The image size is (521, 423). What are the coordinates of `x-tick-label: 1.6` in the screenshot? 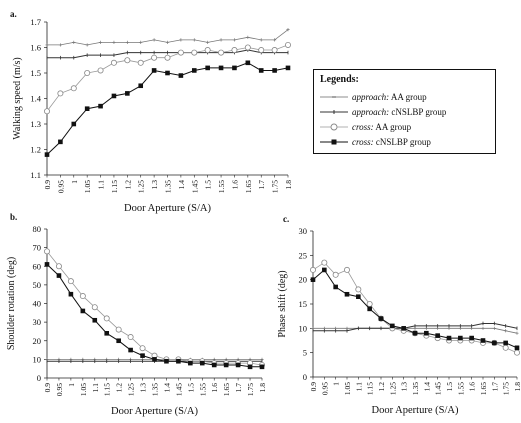 It's located at (234, 185).